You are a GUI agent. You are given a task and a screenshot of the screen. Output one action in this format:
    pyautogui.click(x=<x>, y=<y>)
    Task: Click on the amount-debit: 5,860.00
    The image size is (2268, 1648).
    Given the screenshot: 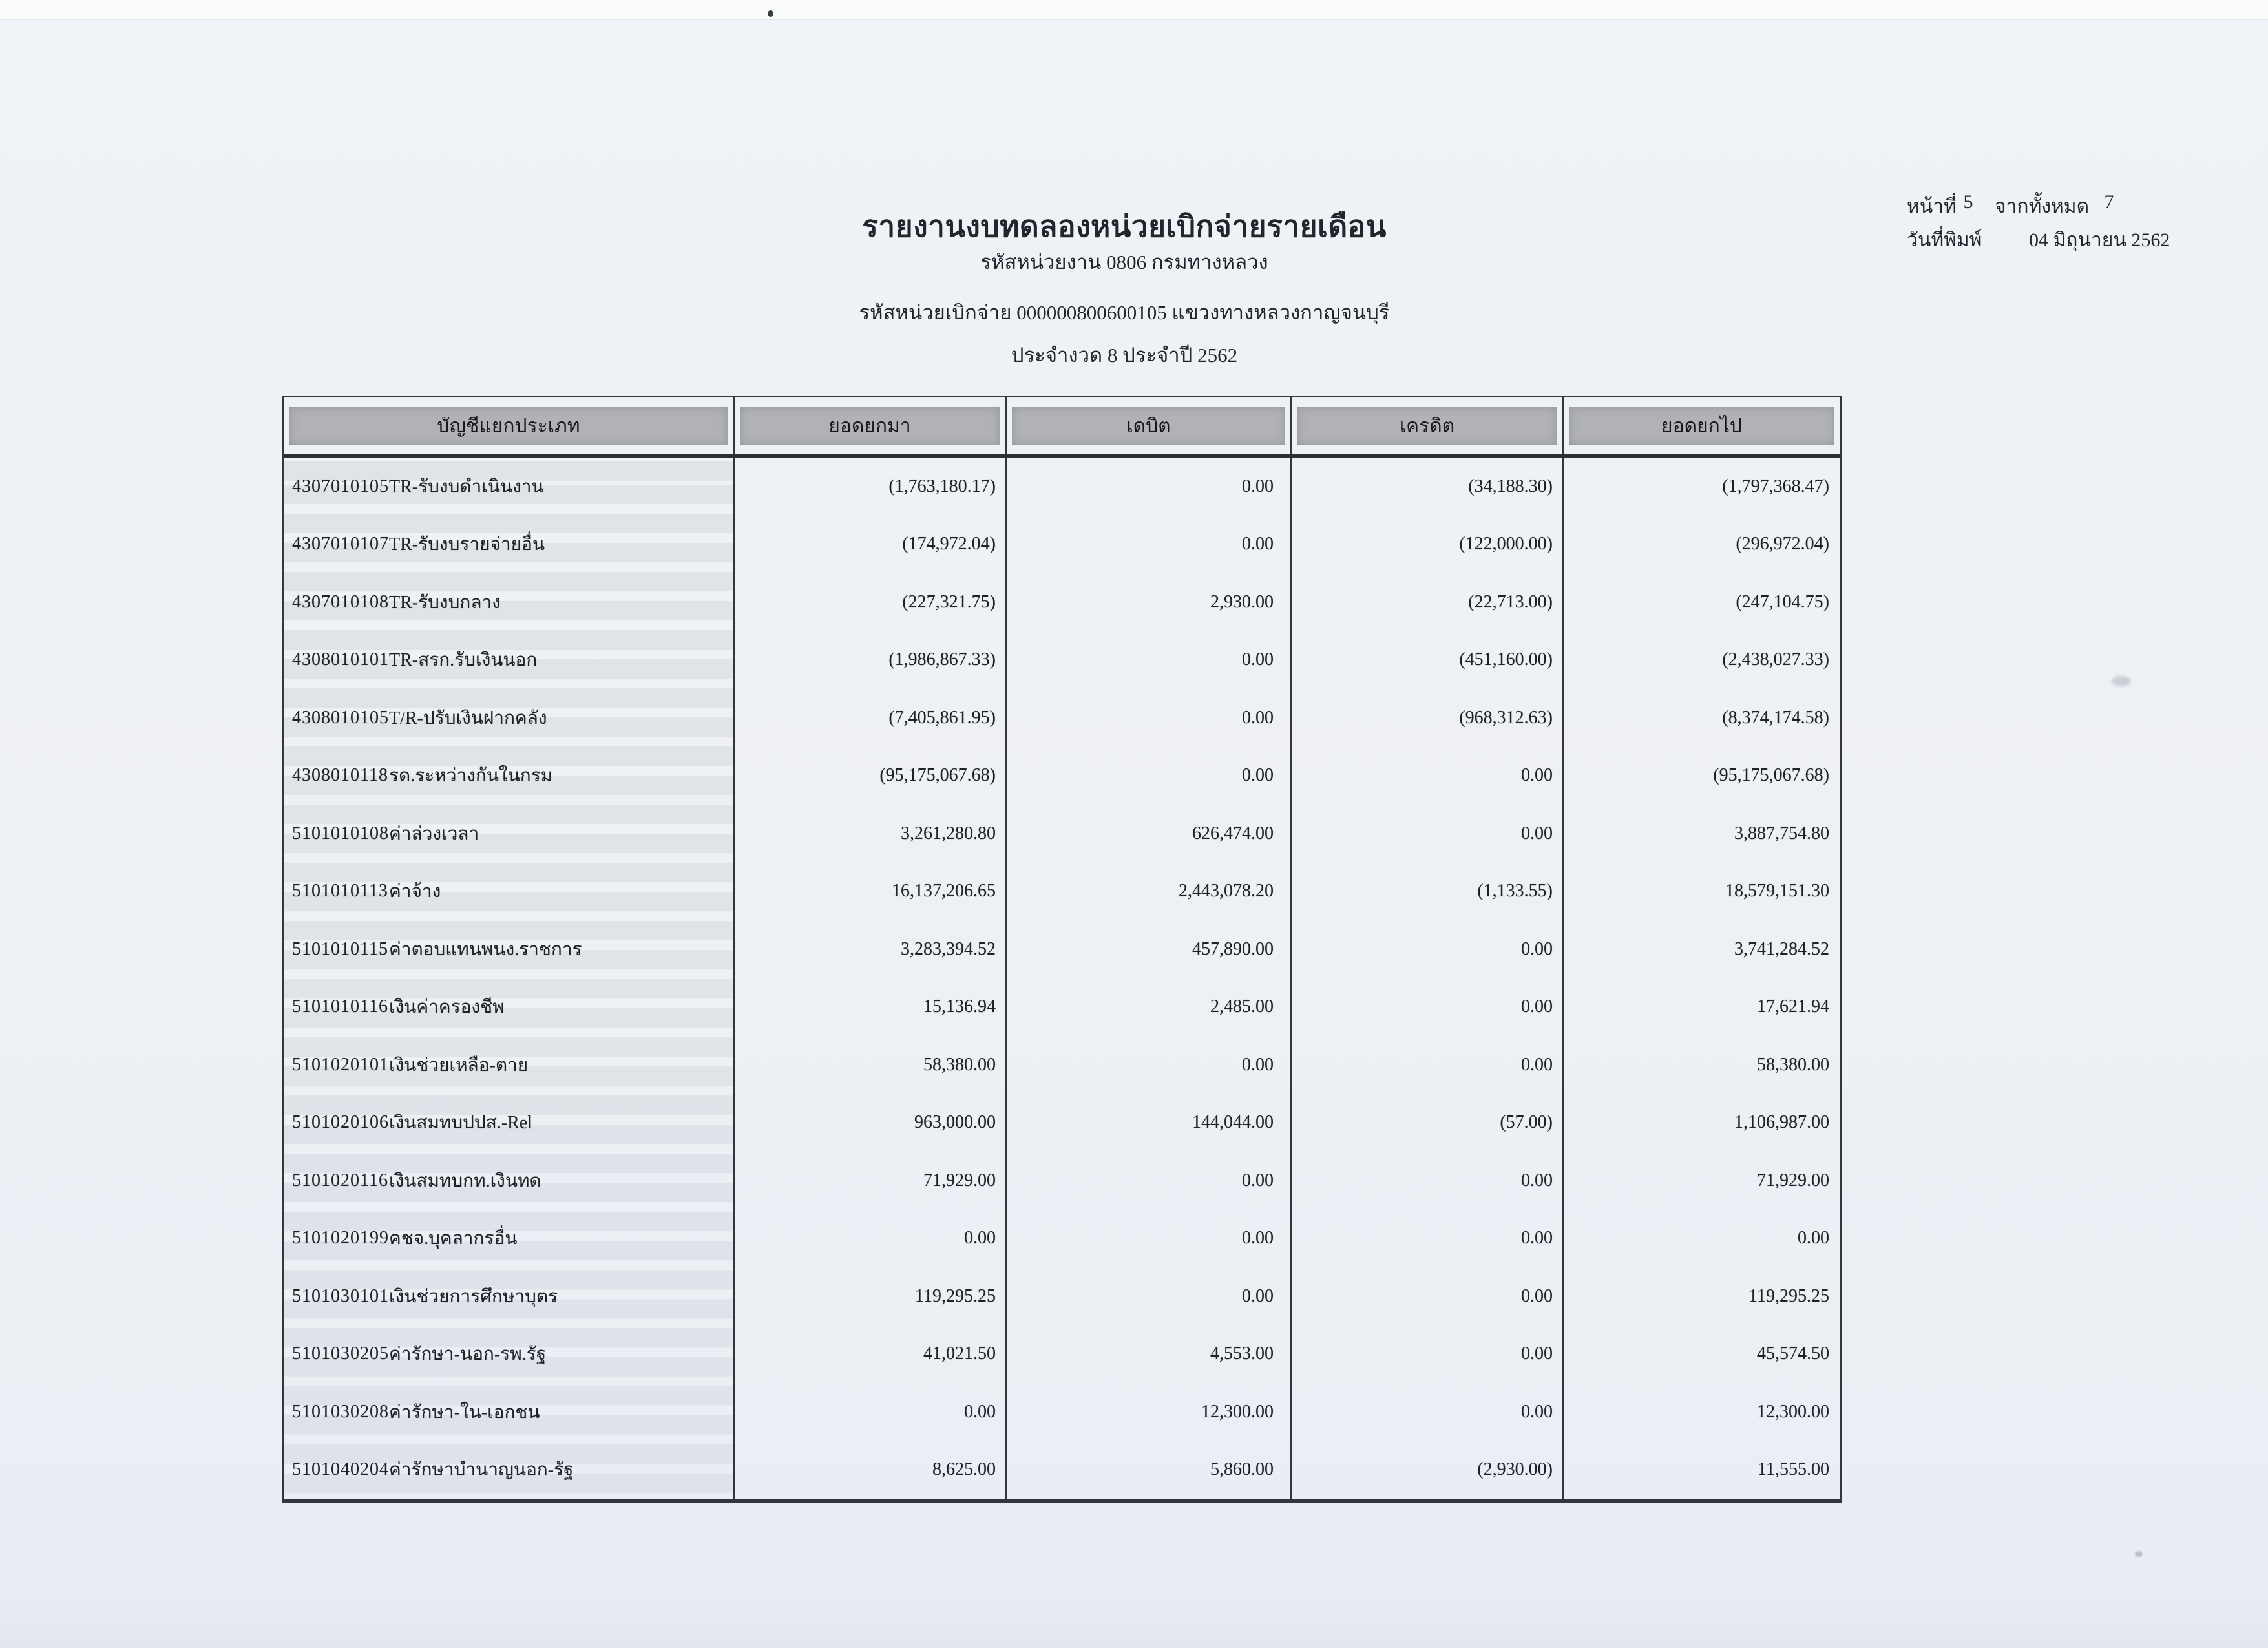 What is the action you would take?
    pyautogui.click(x=1150, y=1470)
    